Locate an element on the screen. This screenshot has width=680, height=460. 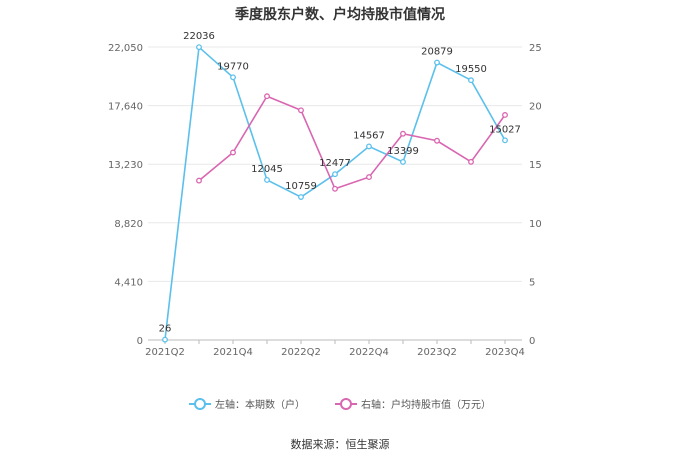
legend-item-left-series: 左轴：本期数（户） is located at coordinates (247, 403).